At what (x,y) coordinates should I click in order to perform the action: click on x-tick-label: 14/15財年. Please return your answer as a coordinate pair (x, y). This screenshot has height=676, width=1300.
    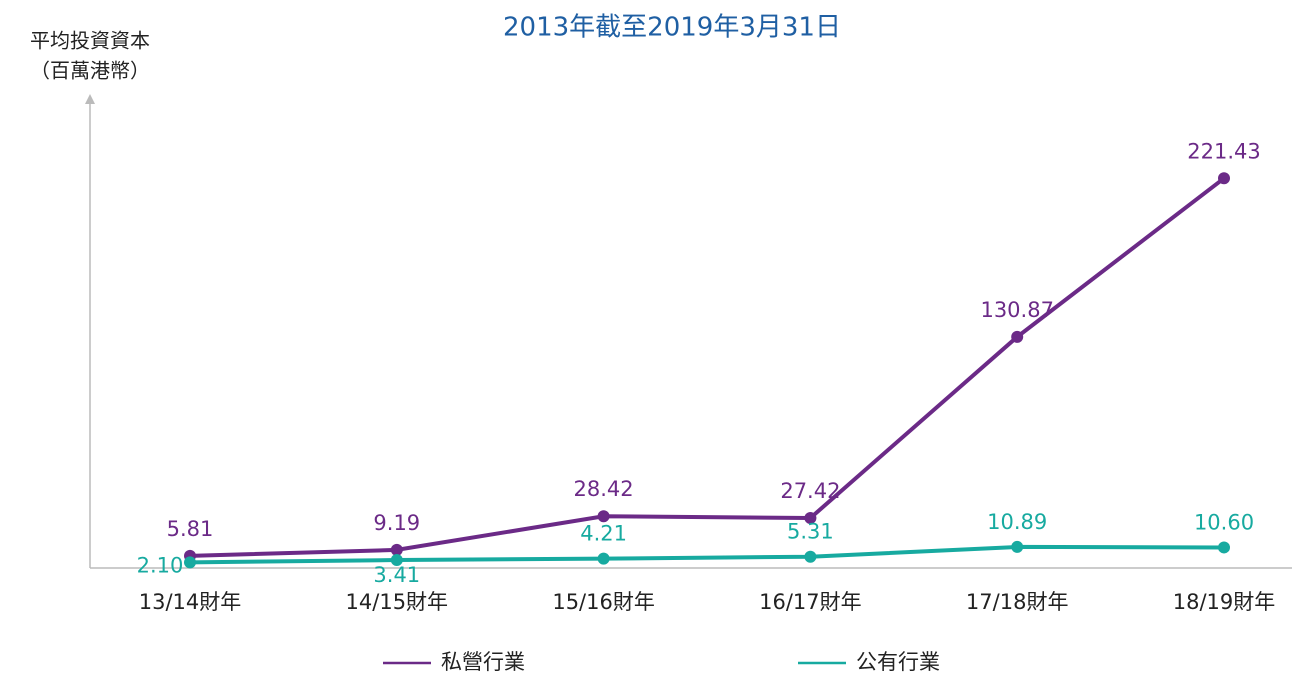
    Looking at the image, I should click on (397, 602).